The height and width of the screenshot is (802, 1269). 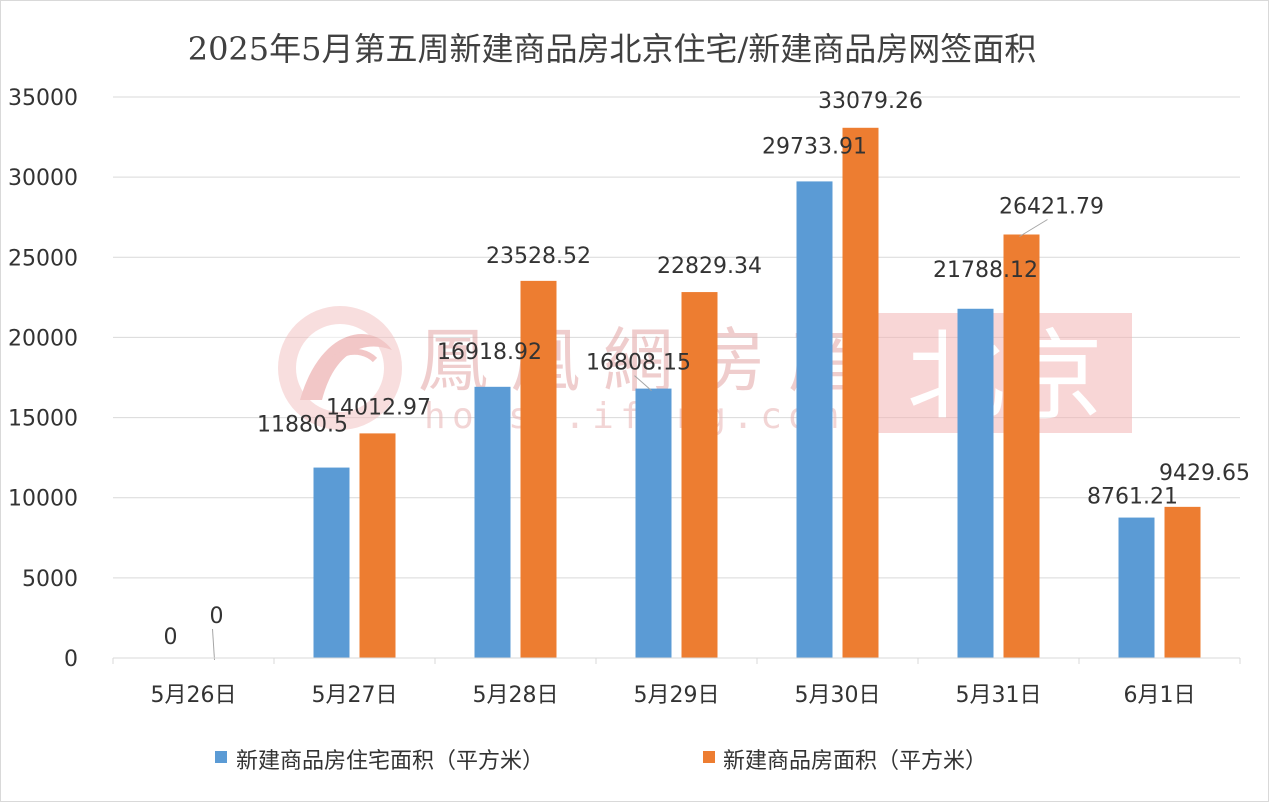 I want to click on data-label: 23528.52, so click(x=538, y=256).